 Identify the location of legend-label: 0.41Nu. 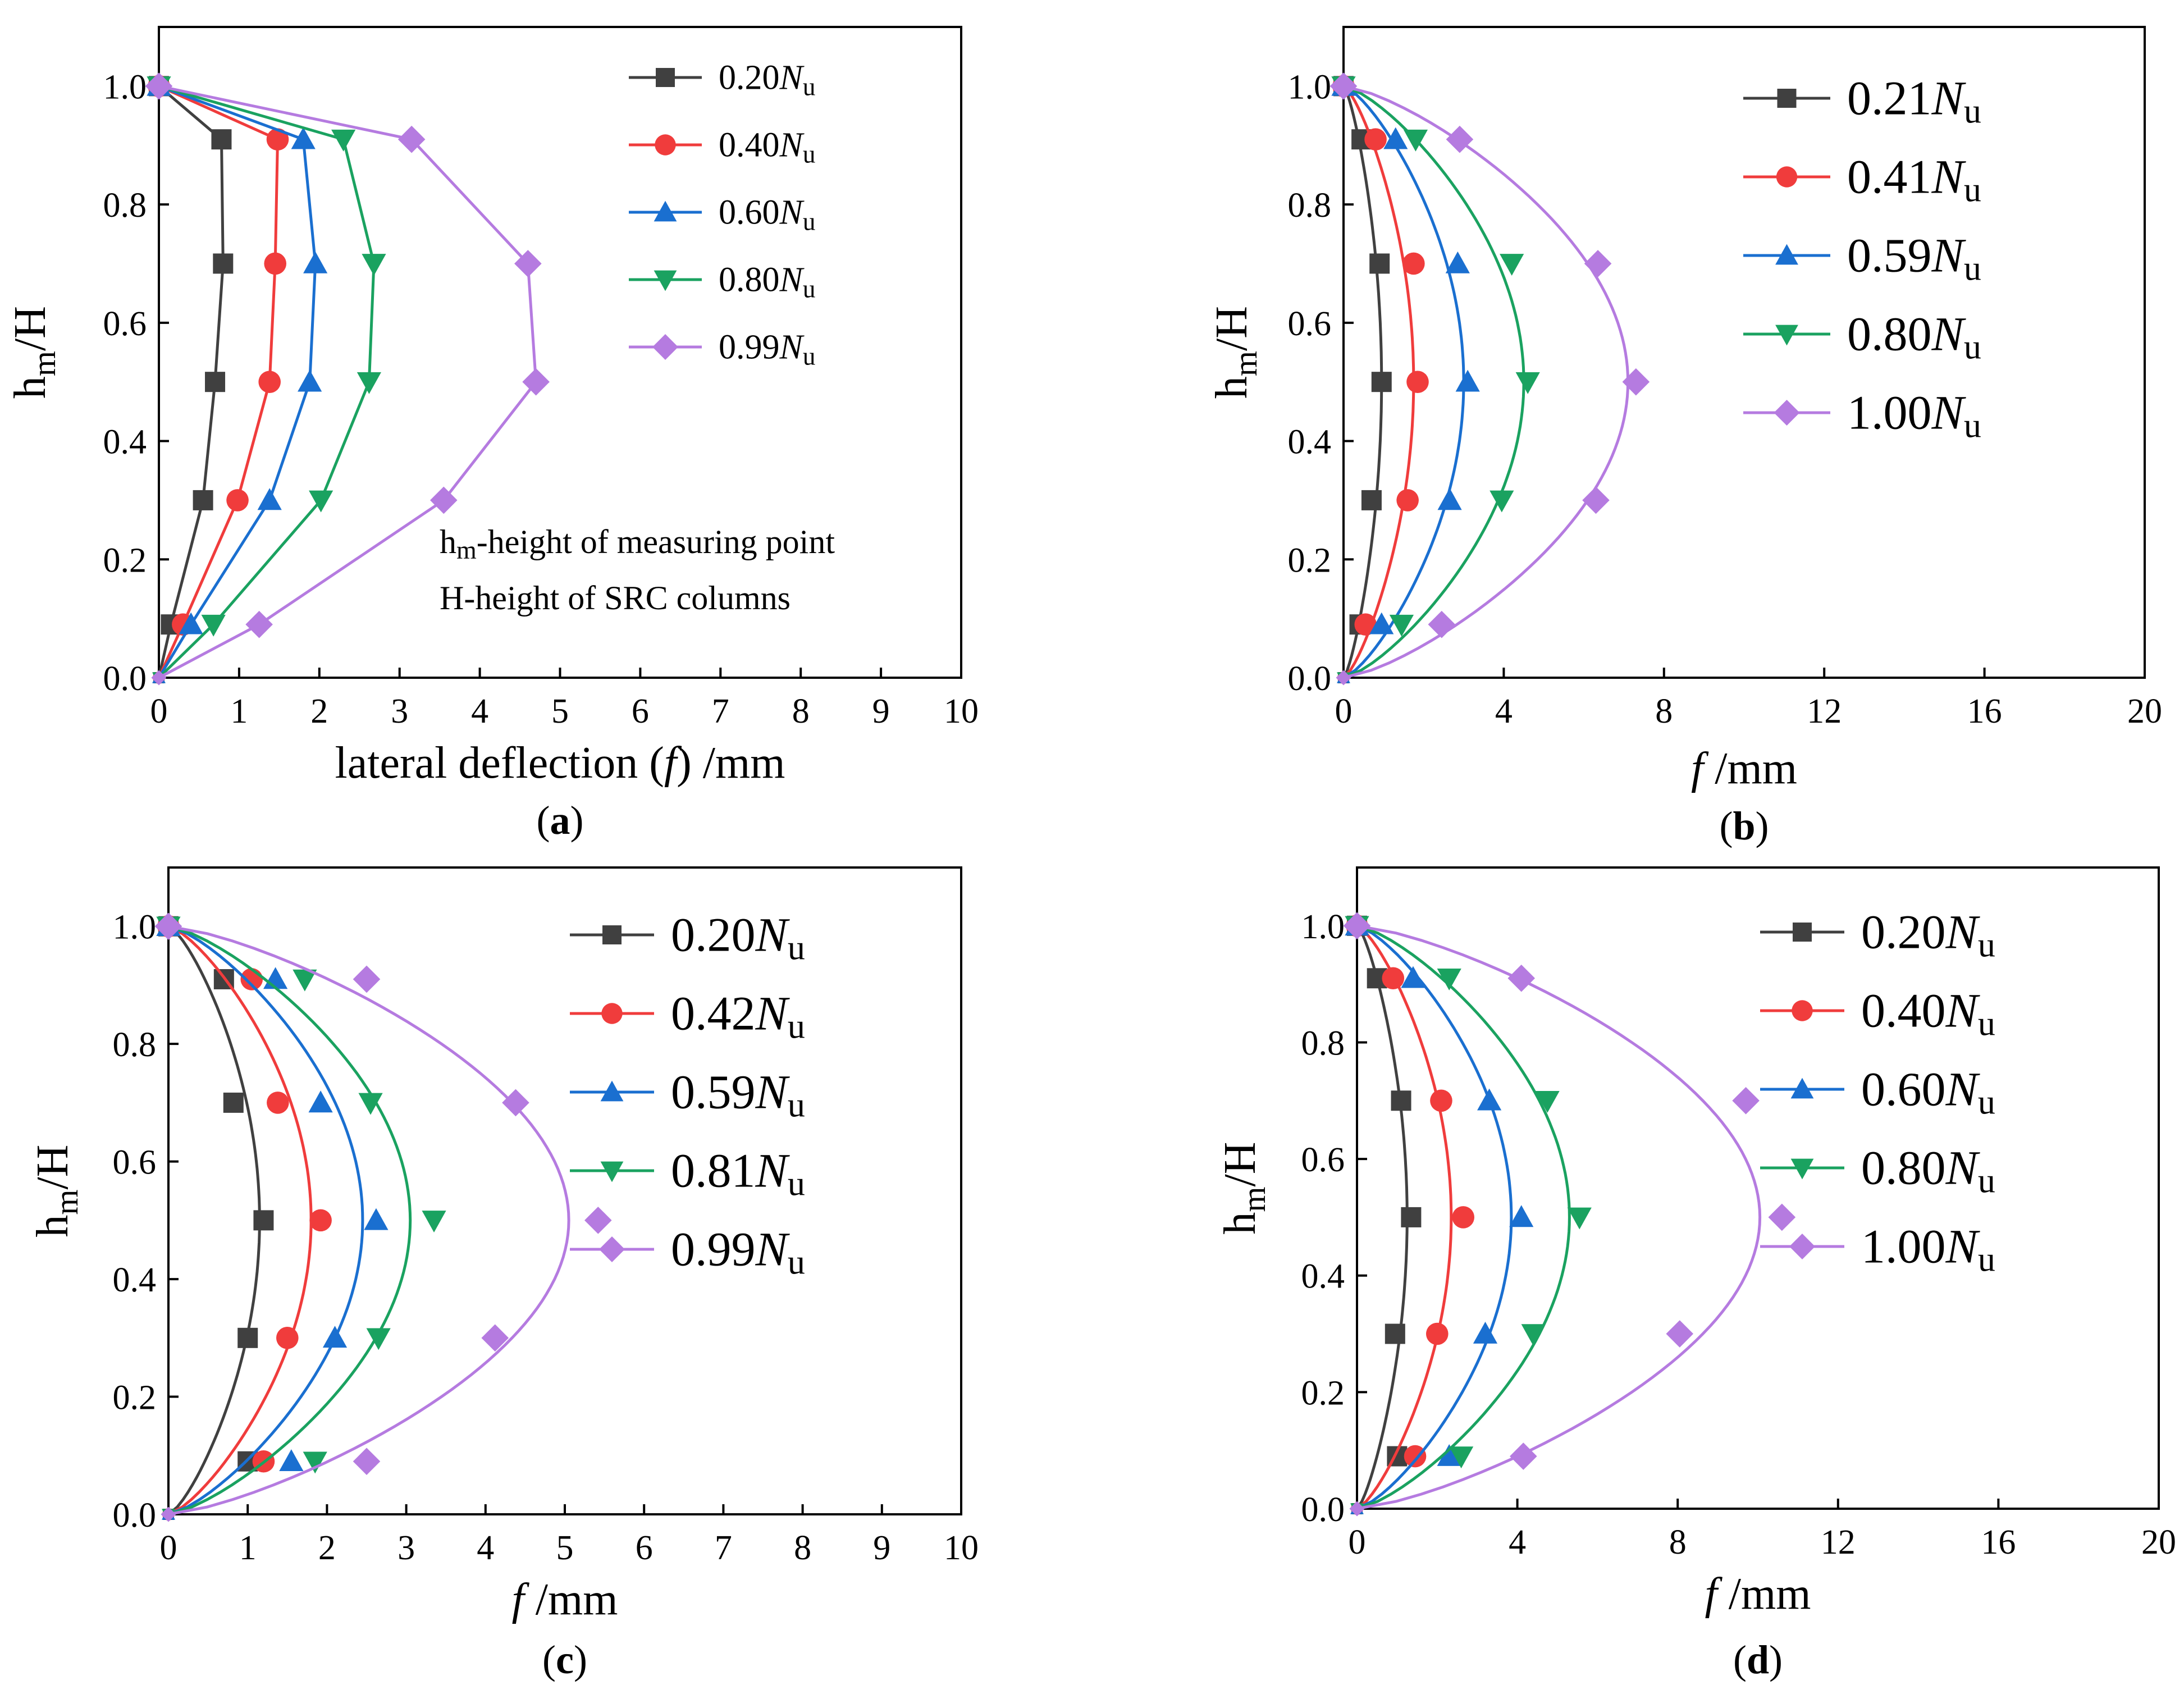
(1914, 179).